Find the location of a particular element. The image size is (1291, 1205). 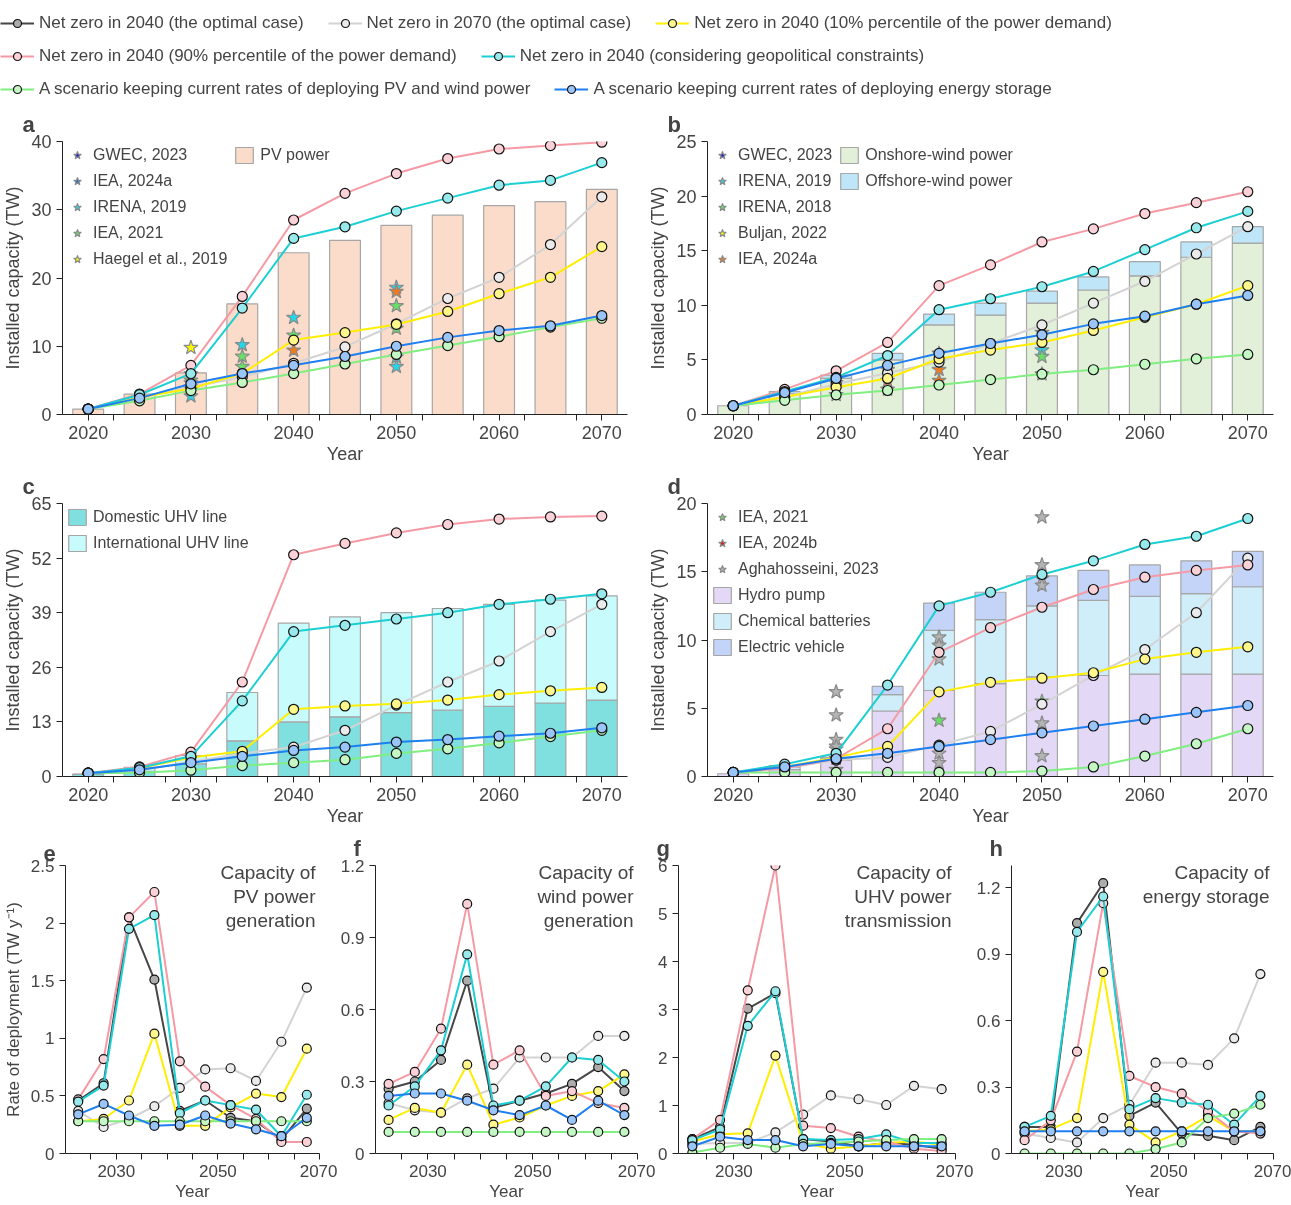

text: Capacity of PV power generation is located at coordinates (268, 896).